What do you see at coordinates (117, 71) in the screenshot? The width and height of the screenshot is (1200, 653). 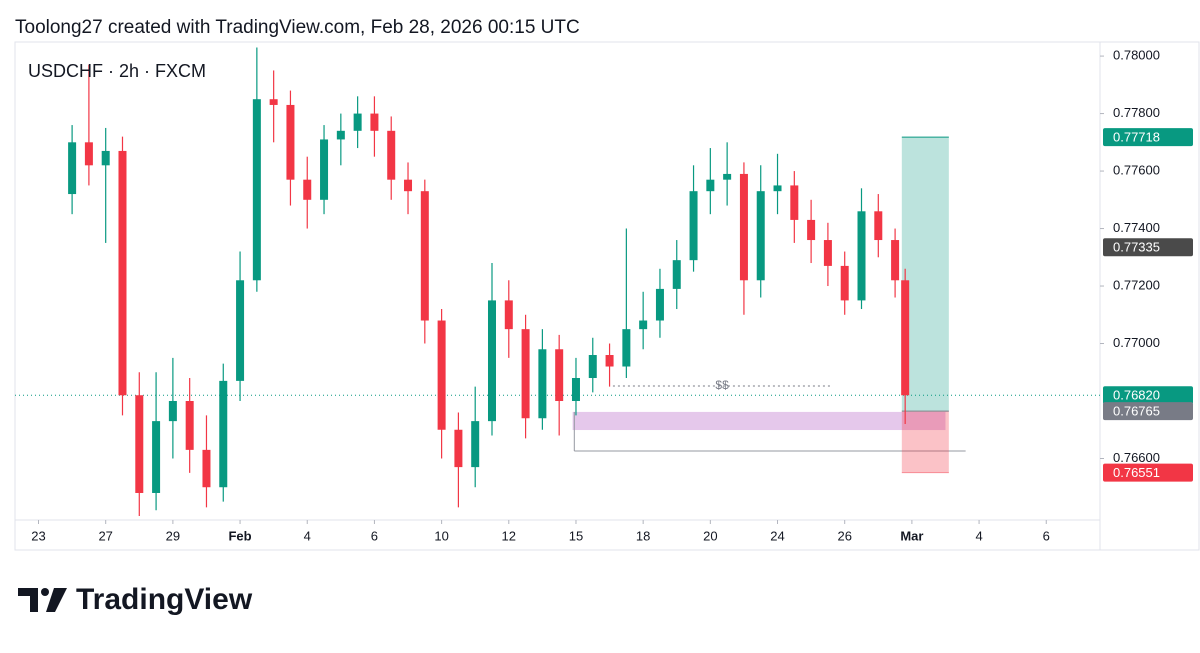 I see `chart-title: USDCHF · 2h · FXCM` at bounding box center [117, 71].